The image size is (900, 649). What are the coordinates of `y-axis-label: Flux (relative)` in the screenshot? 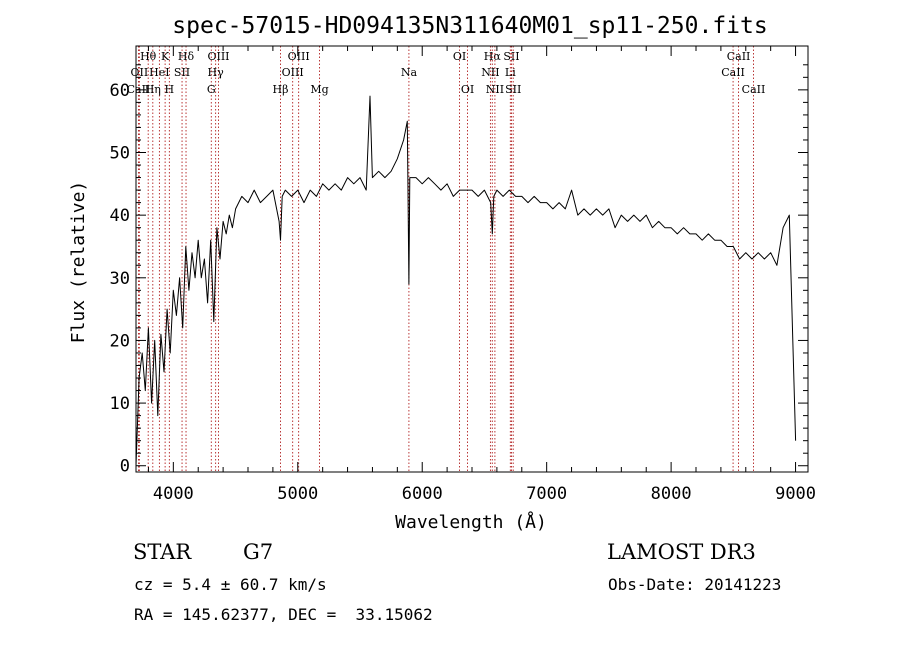 It's located at (78, 262).